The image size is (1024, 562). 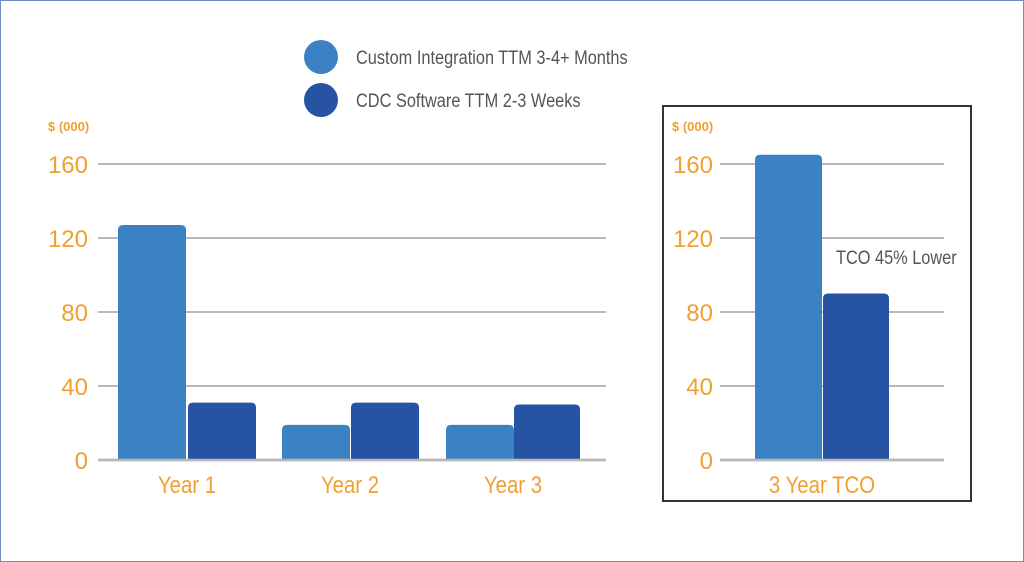 I want to click on legend-swatch-cdc-software, so click(x=321, y=100).